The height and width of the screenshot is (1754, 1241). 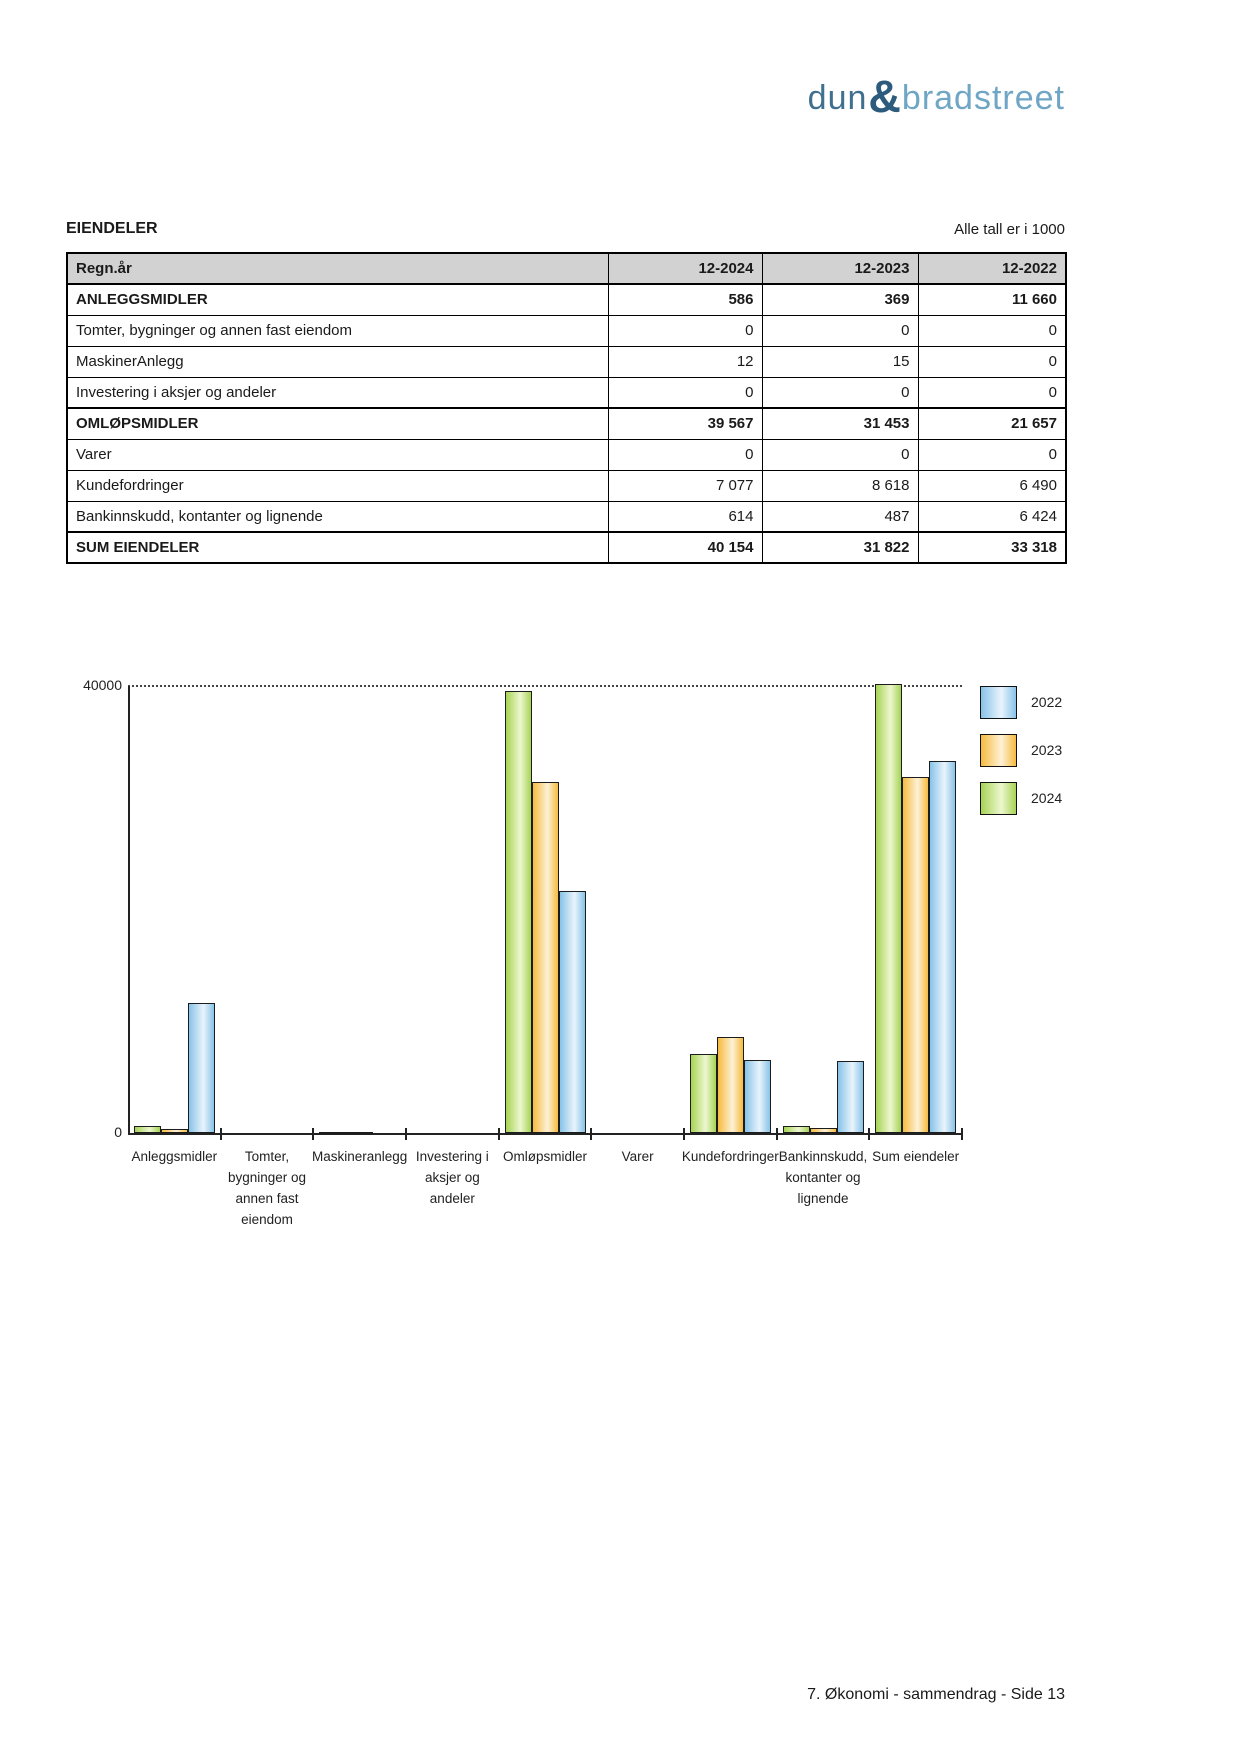 I want to click on row-value: 31 453, so click(x=840, y=423).